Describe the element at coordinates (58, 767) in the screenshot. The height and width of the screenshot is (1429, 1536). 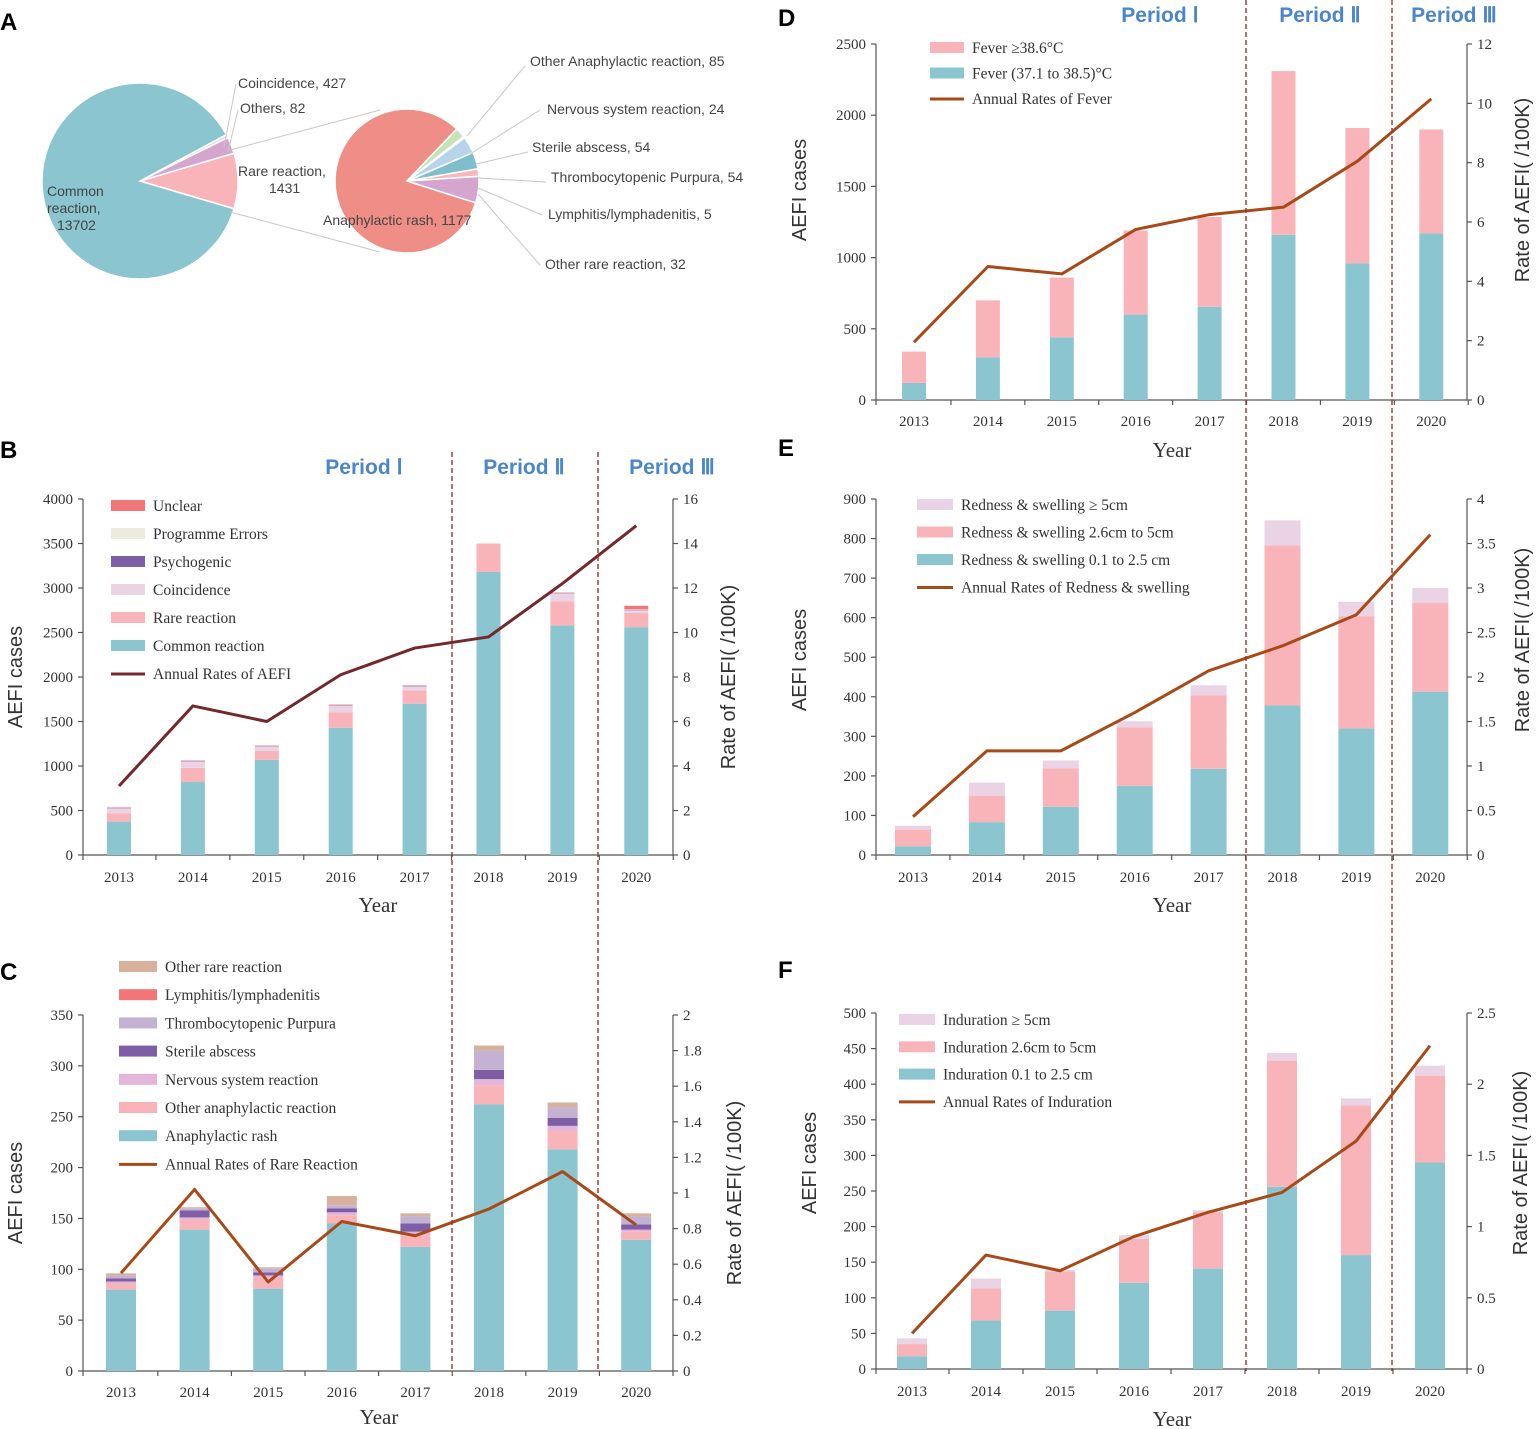
I see `y-tick-label: 1000` at that location.